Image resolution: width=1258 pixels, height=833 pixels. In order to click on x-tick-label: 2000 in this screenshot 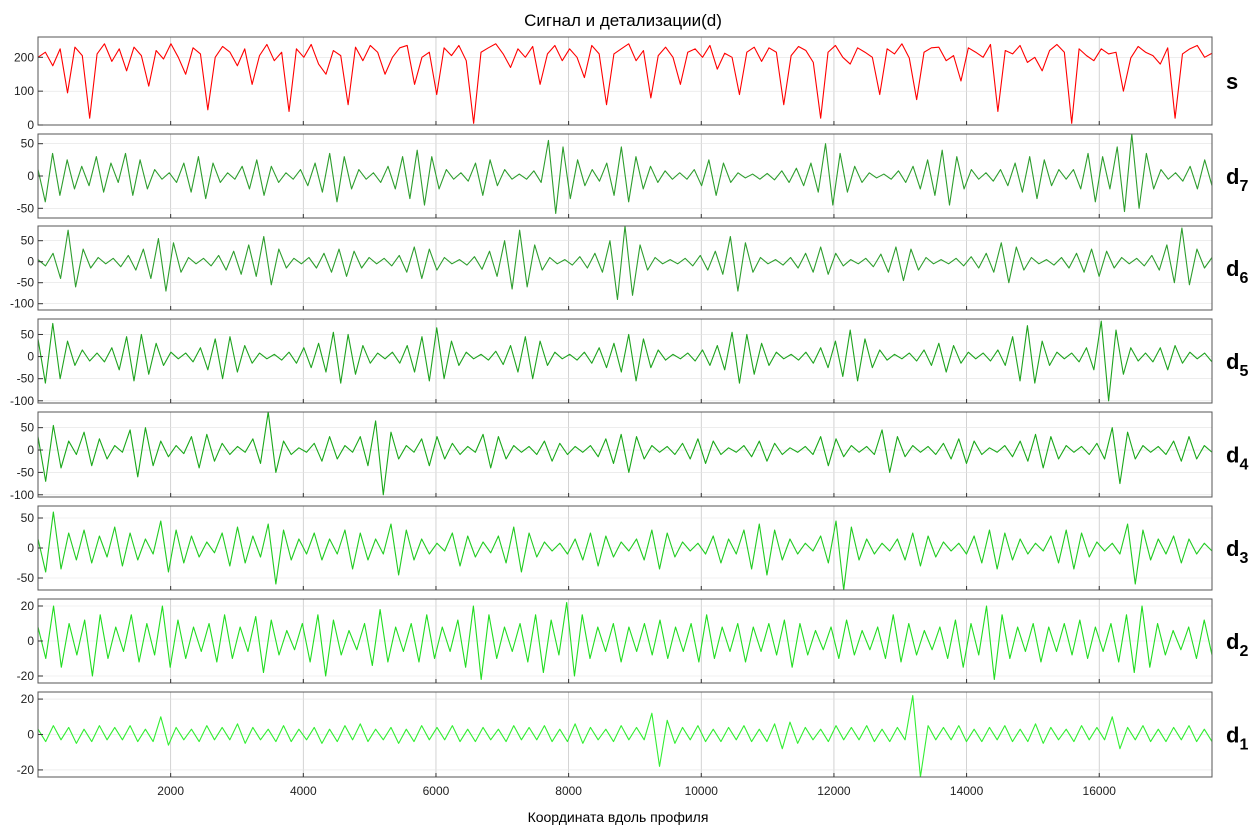, I will do `click(170, 791)`.